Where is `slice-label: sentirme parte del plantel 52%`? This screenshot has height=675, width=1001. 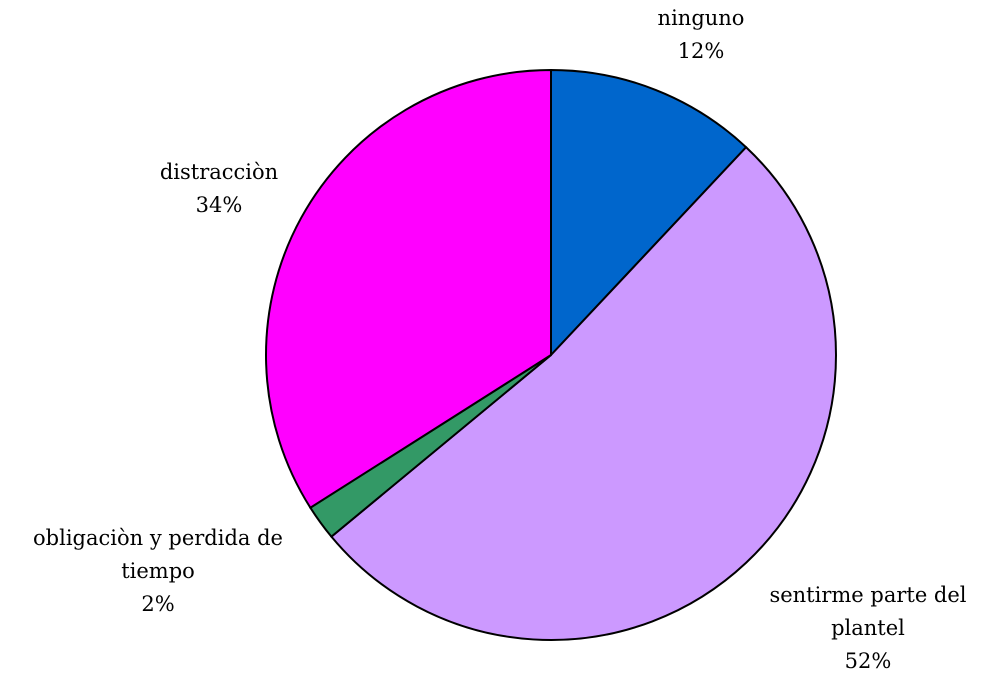 slice-label: sentirme parte del plantel 52% is located at coordinates (868, 627).